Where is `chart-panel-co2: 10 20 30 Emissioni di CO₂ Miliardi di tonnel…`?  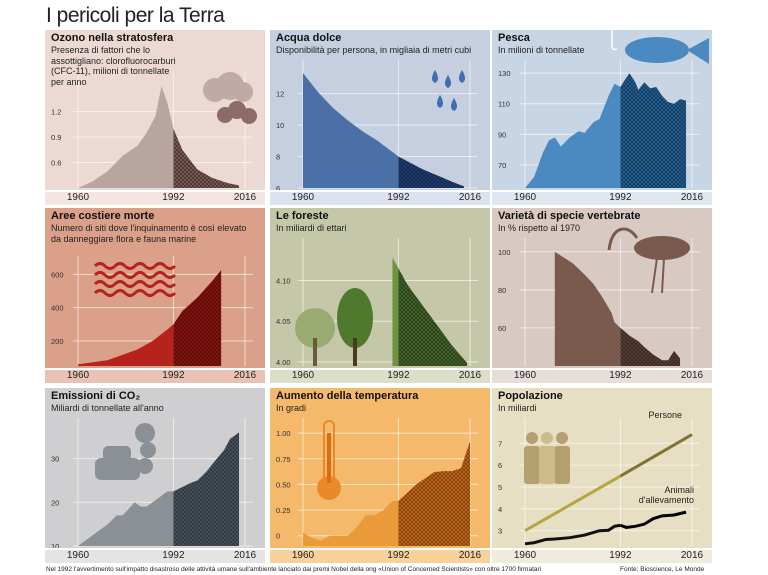
chart-panel-co2: 10 20 30 Emissioni di CO₂ Miliardi di tonnel… is located at coordinates (155, 468).